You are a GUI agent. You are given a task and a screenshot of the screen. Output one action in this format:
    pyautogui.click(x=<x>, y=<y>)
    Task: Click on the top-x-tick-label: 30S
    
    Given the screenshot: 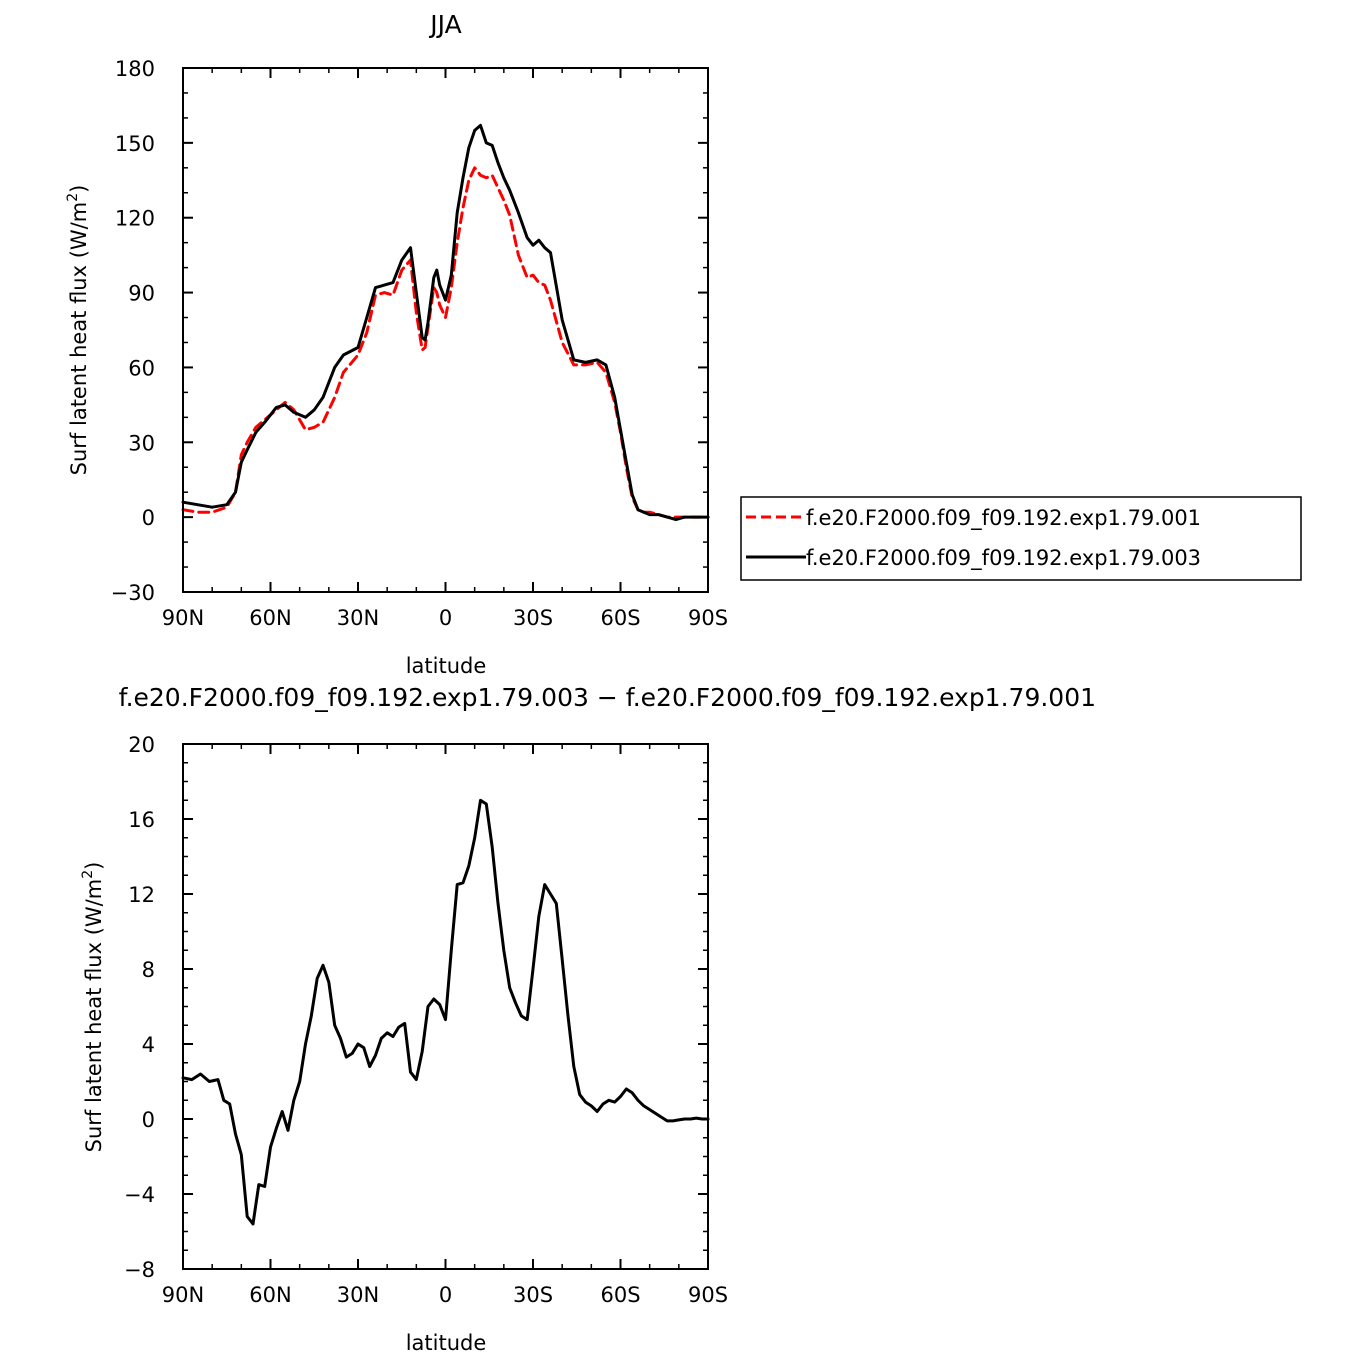 What is the action you would take?
    pyautogui.click(x=533, y=618)
    